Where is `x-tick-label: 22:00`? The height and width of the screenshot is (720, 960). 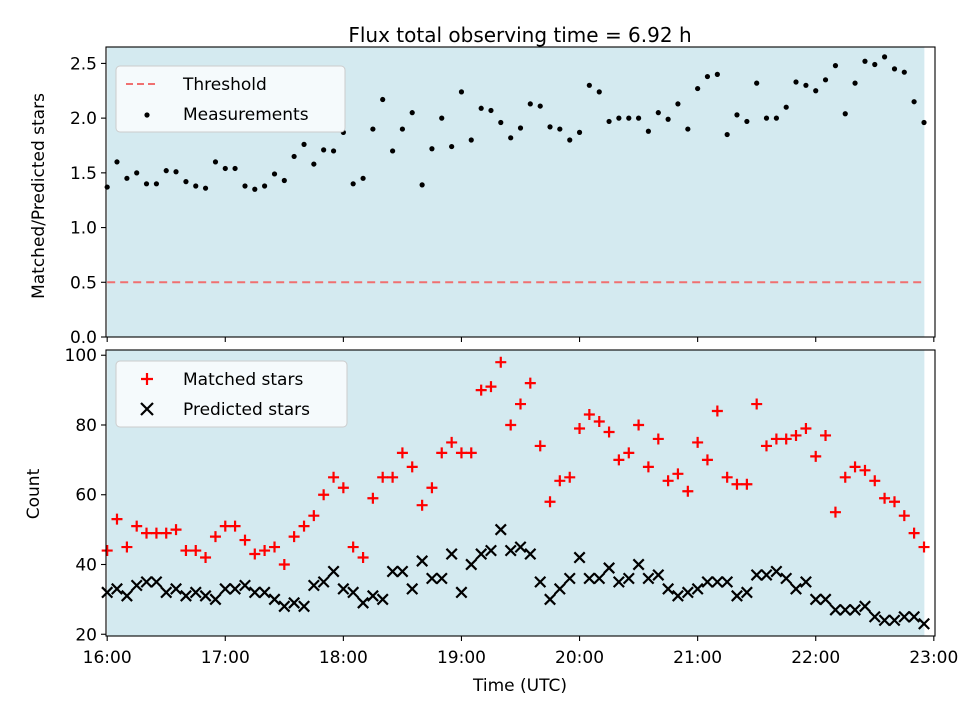 x-tick-label: 22:00 is located at coordinates (815, 658).